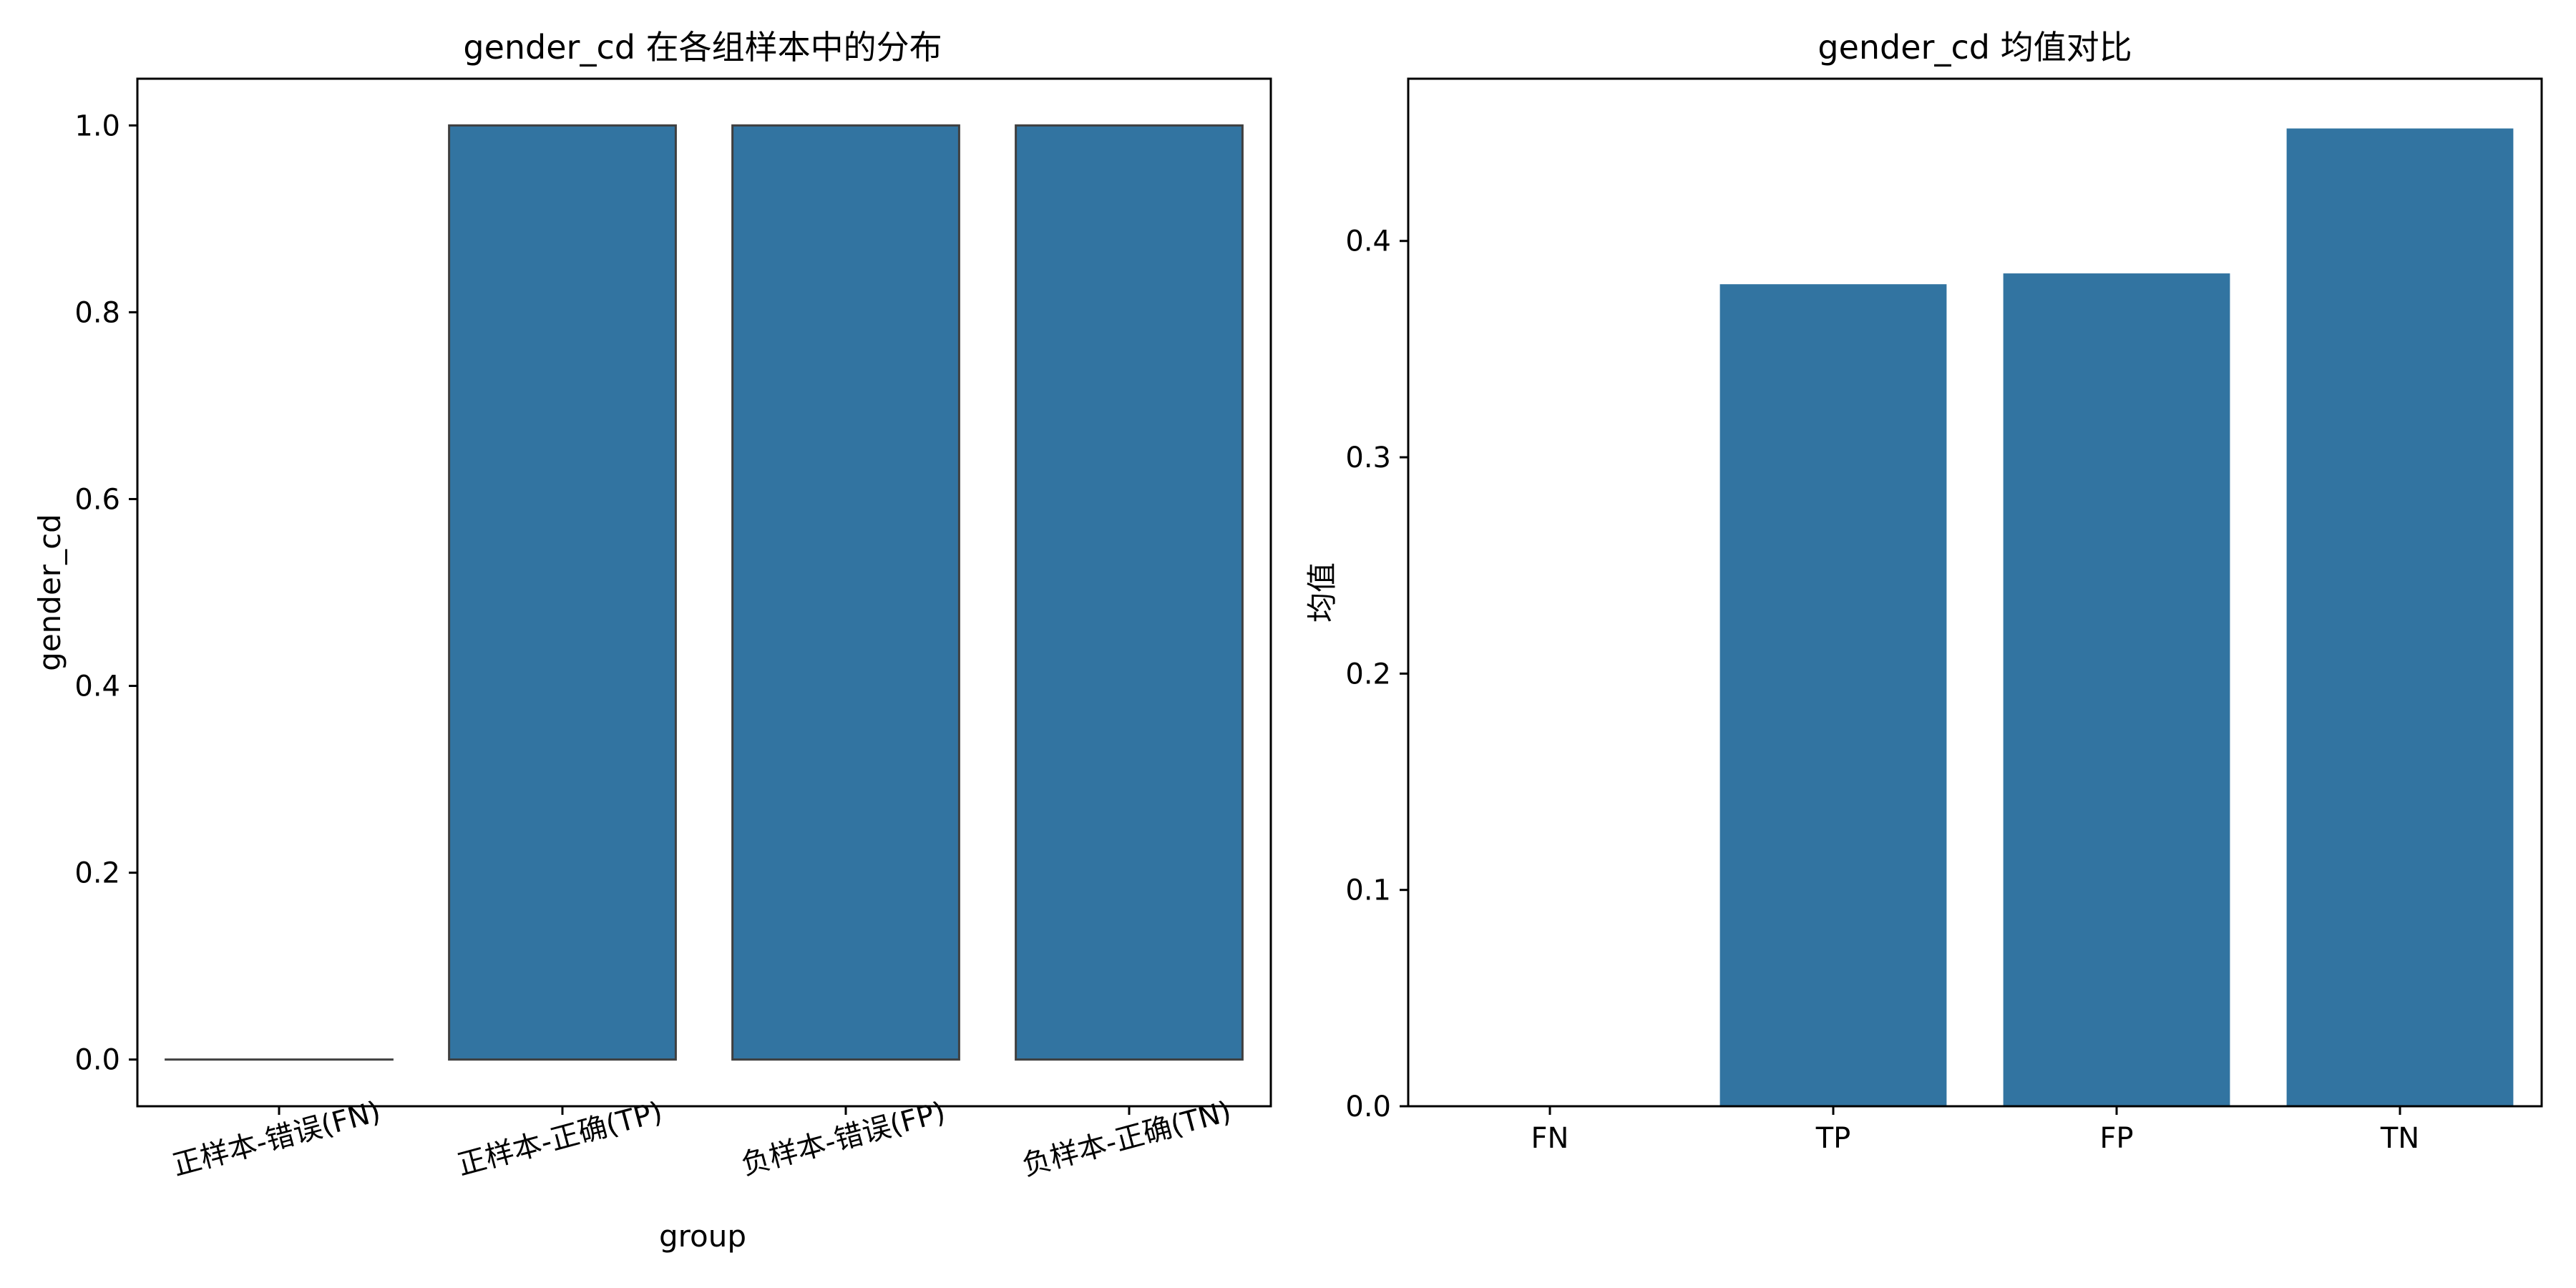 The image size is (2576, 1288). What do you see at coordinates (1833, 1138) in the screenshot?
I see `x-tick-label: TP` at bounding box center [1833, 1138].